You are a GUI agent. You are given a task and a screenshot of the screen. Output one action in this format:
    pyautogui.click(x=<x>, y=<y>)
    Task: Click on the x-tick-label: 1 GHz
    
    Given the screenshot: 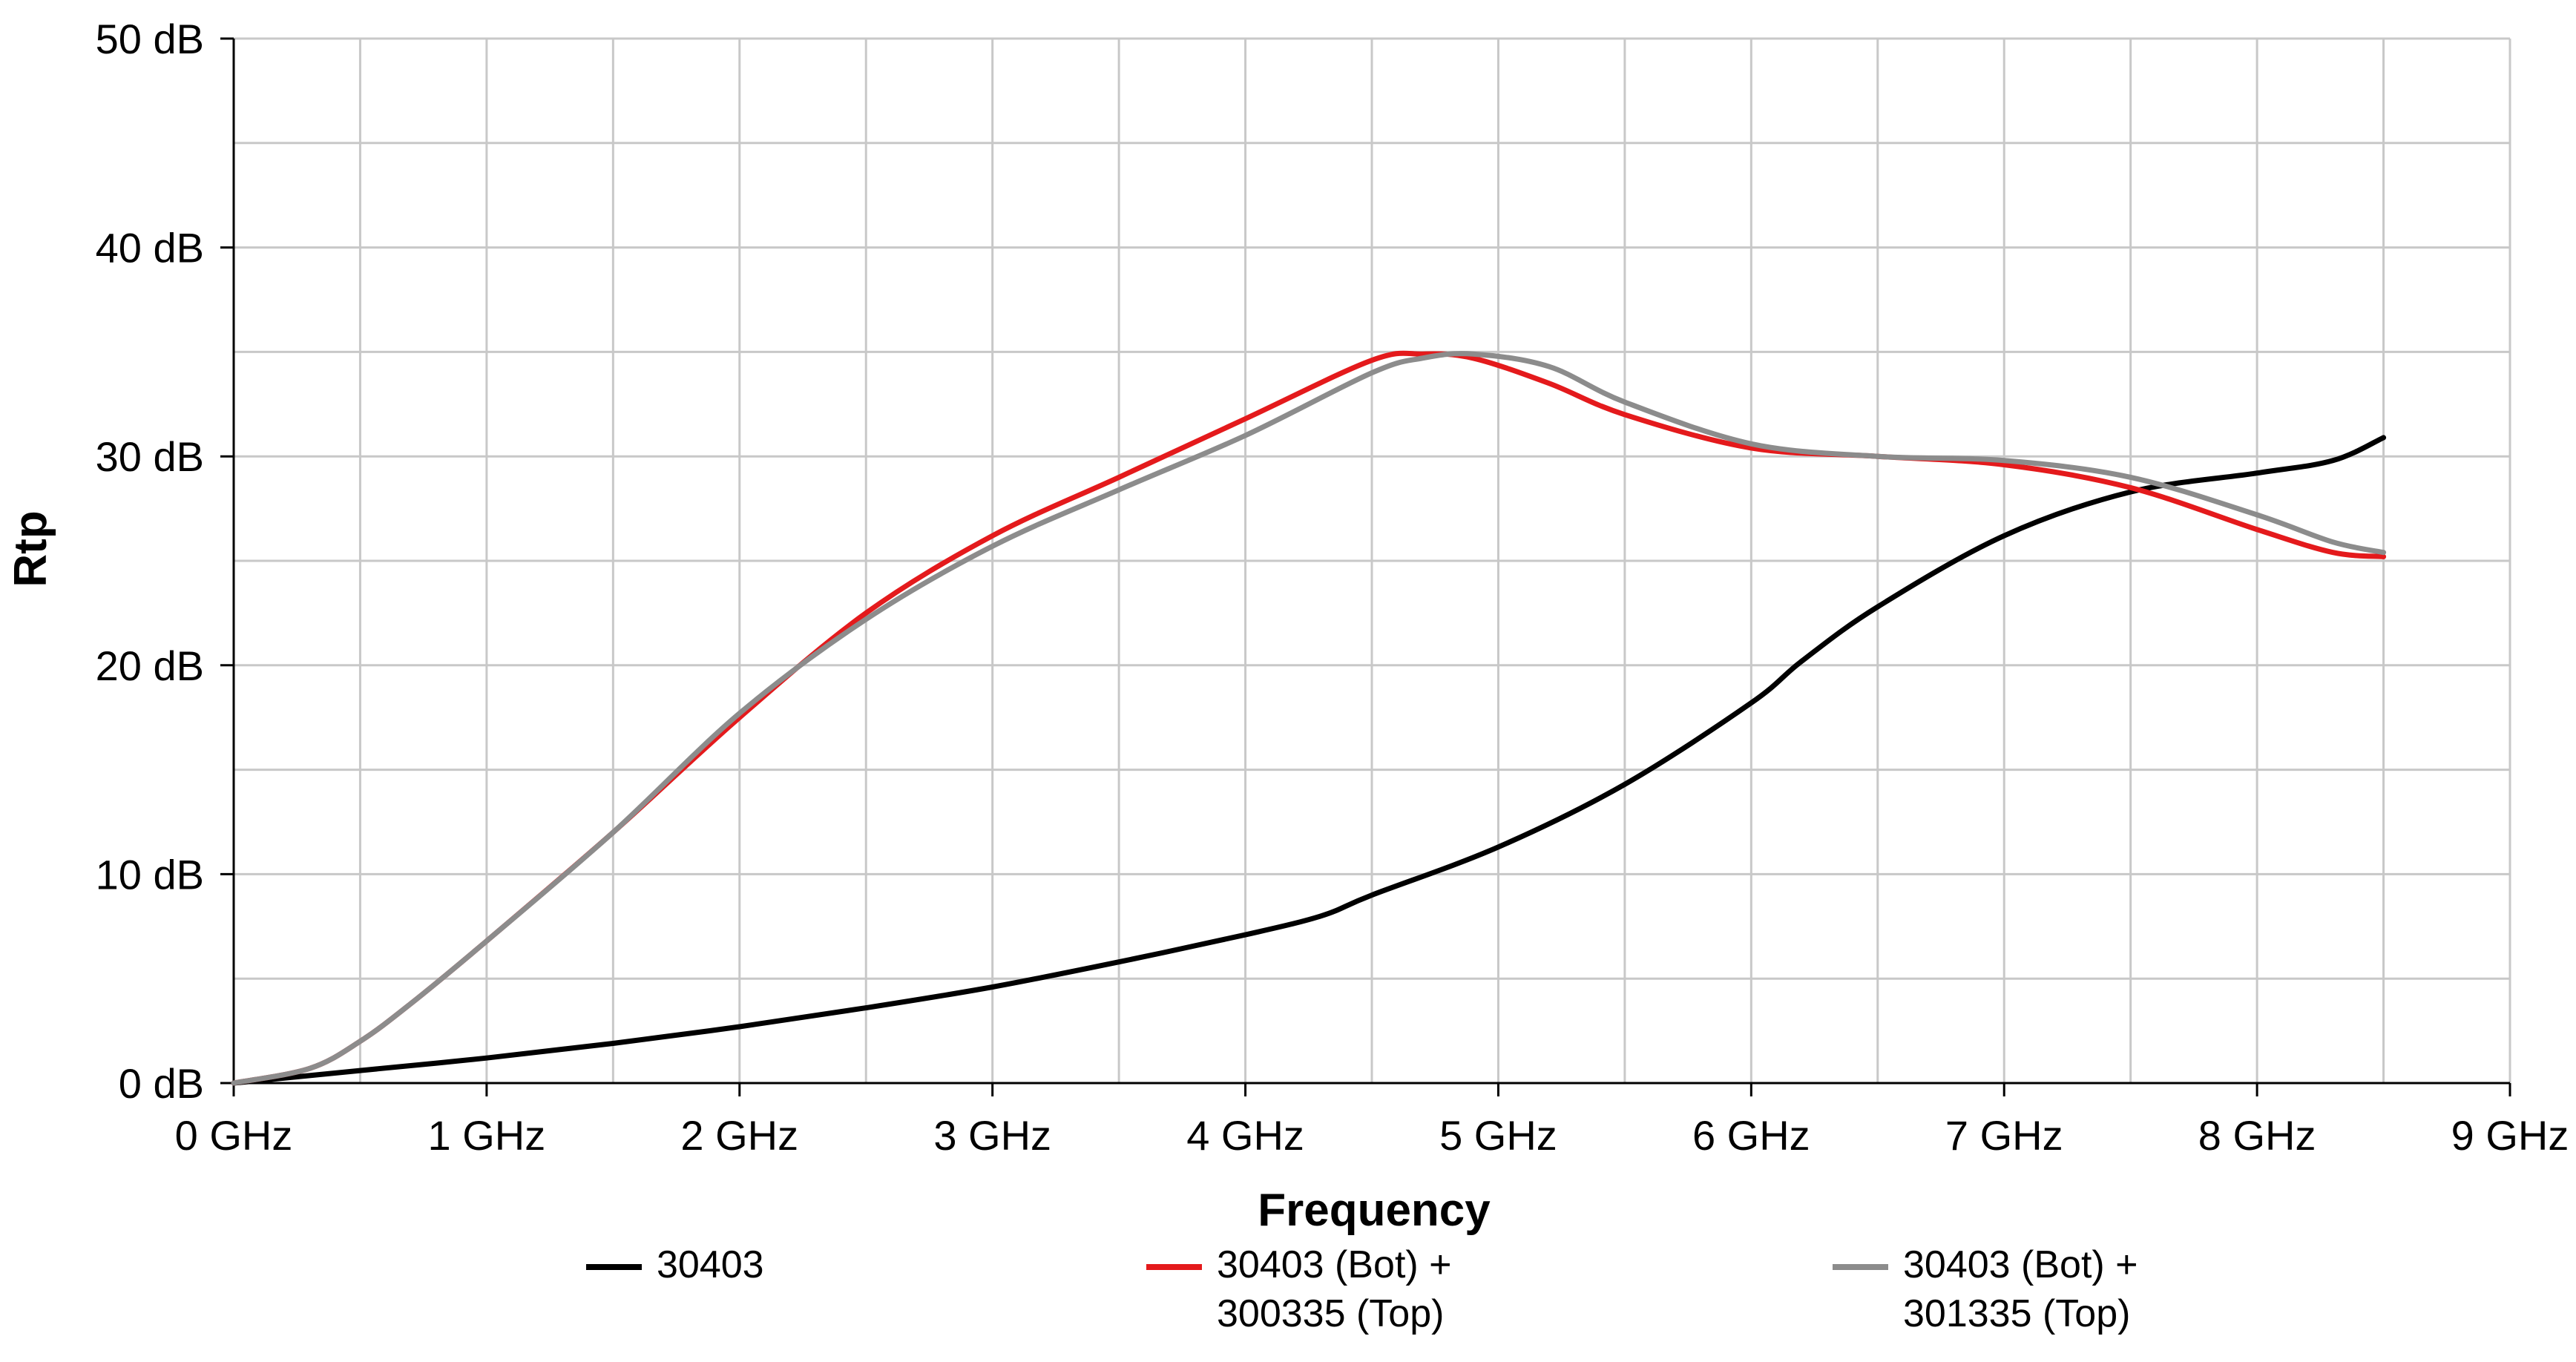 What is the action you would take?
    pyautogui.click(x=487, y=1136)
    